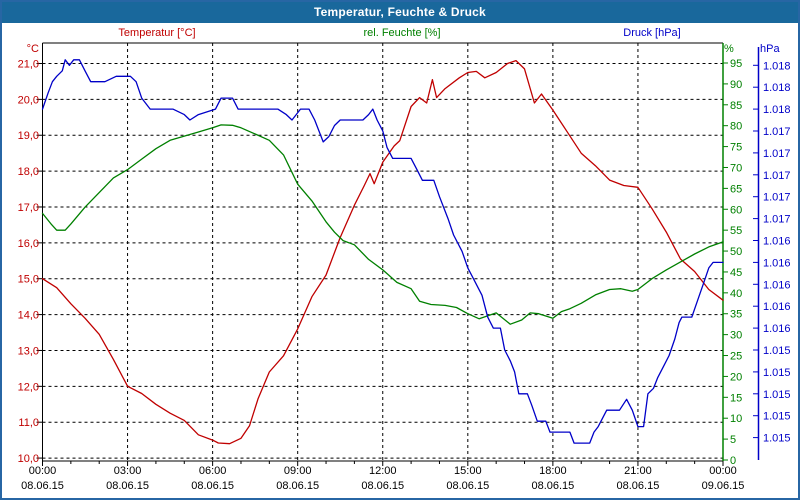 This screenshot has width=800, height=500. Describe the element at coordinates (736, 189) in the screenshot. I see `humidity-axis-tick-label: 65` at that location.